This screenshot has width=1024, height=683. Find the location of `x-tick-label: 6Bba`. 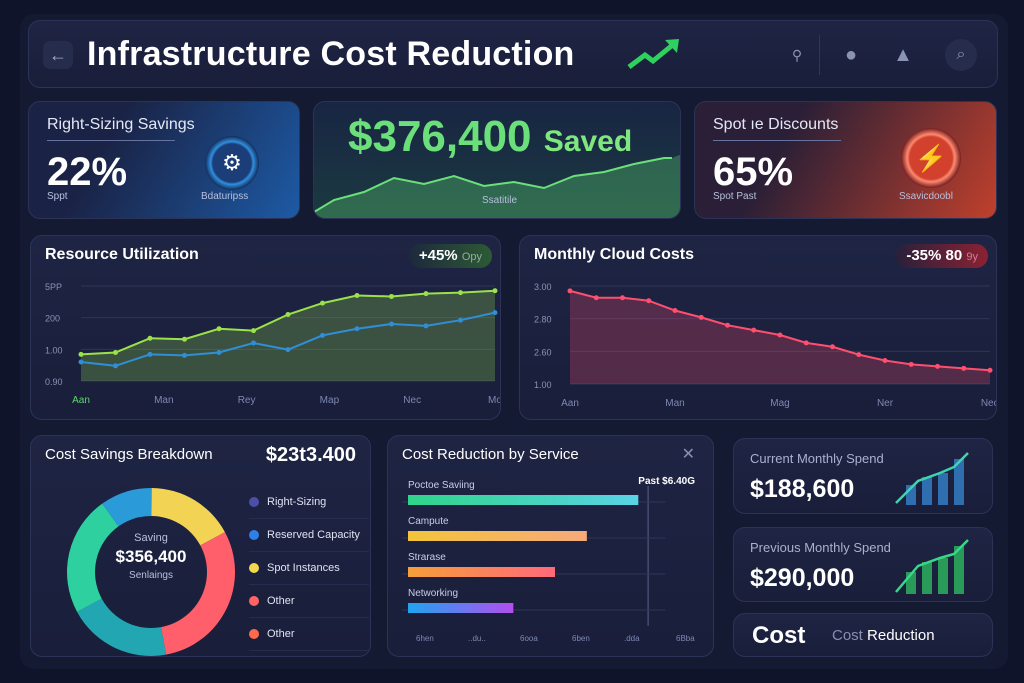

x-tick-label: 6Bba is located at coordinates (685, 638).